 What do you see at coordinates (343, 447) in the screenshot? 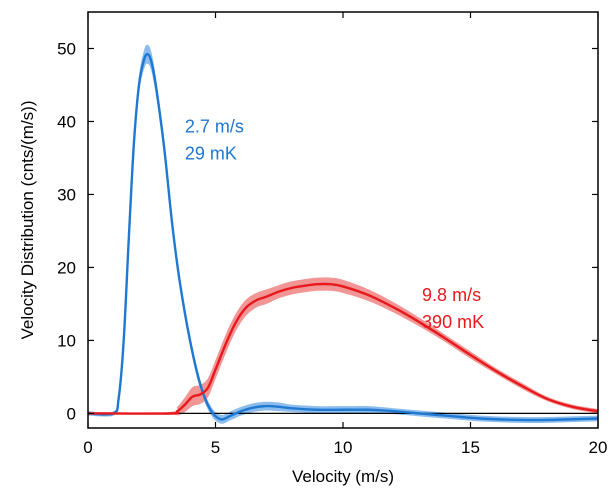
I see `x-tick-label: 10` at bounding box center [343, 447].